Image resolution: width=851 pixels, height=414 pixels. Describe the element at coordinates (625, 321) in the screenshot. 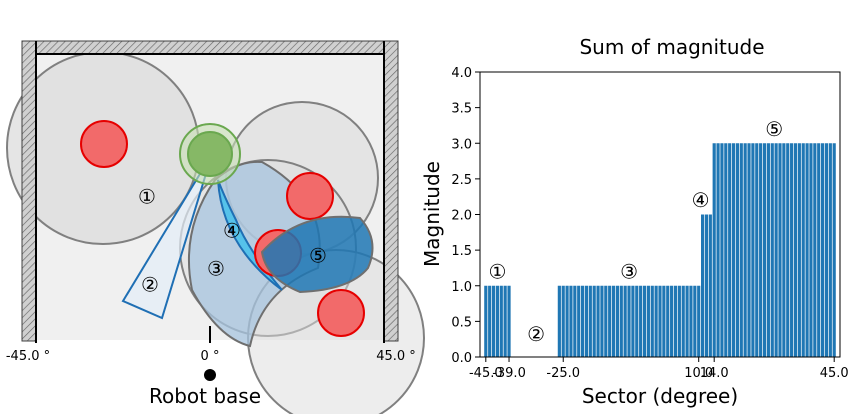

I see `bar--9` at that location.